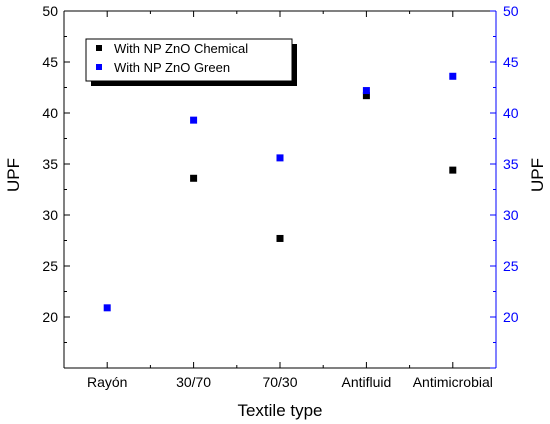 The width and height of the screenshot is (550, 424). I want to click on y-tick-label-left: 30, so click(50, 215).